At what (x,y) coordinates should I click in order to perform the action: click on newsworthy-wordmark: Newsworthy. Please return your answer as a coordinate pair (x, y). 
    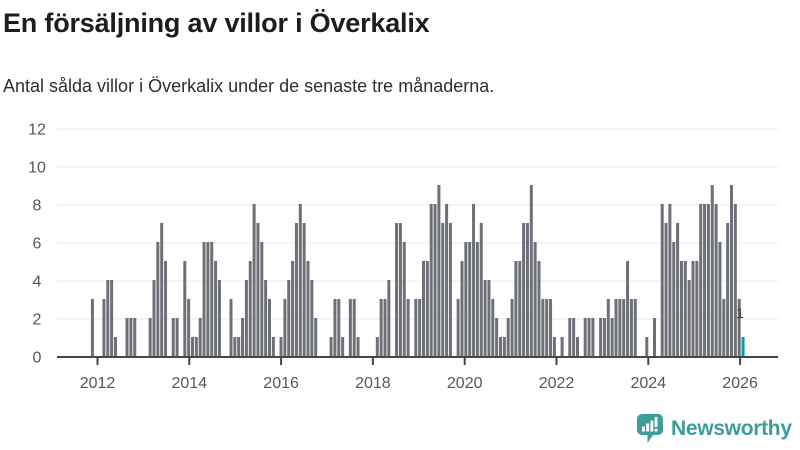
    Looking at the image, I should click on (731, 428).